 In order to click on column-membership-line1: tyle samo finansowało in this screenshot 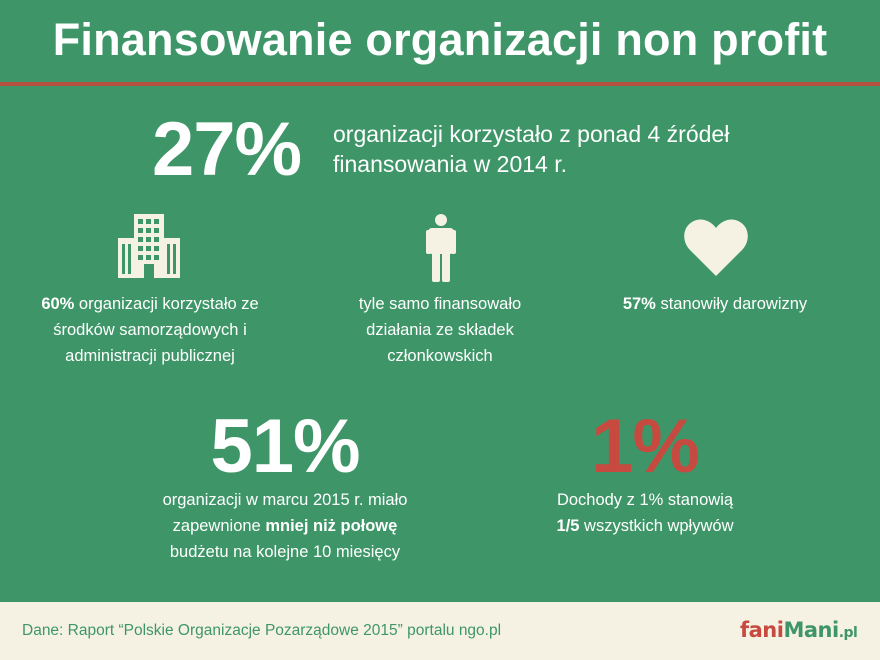, I will do `click(440, 304)`.